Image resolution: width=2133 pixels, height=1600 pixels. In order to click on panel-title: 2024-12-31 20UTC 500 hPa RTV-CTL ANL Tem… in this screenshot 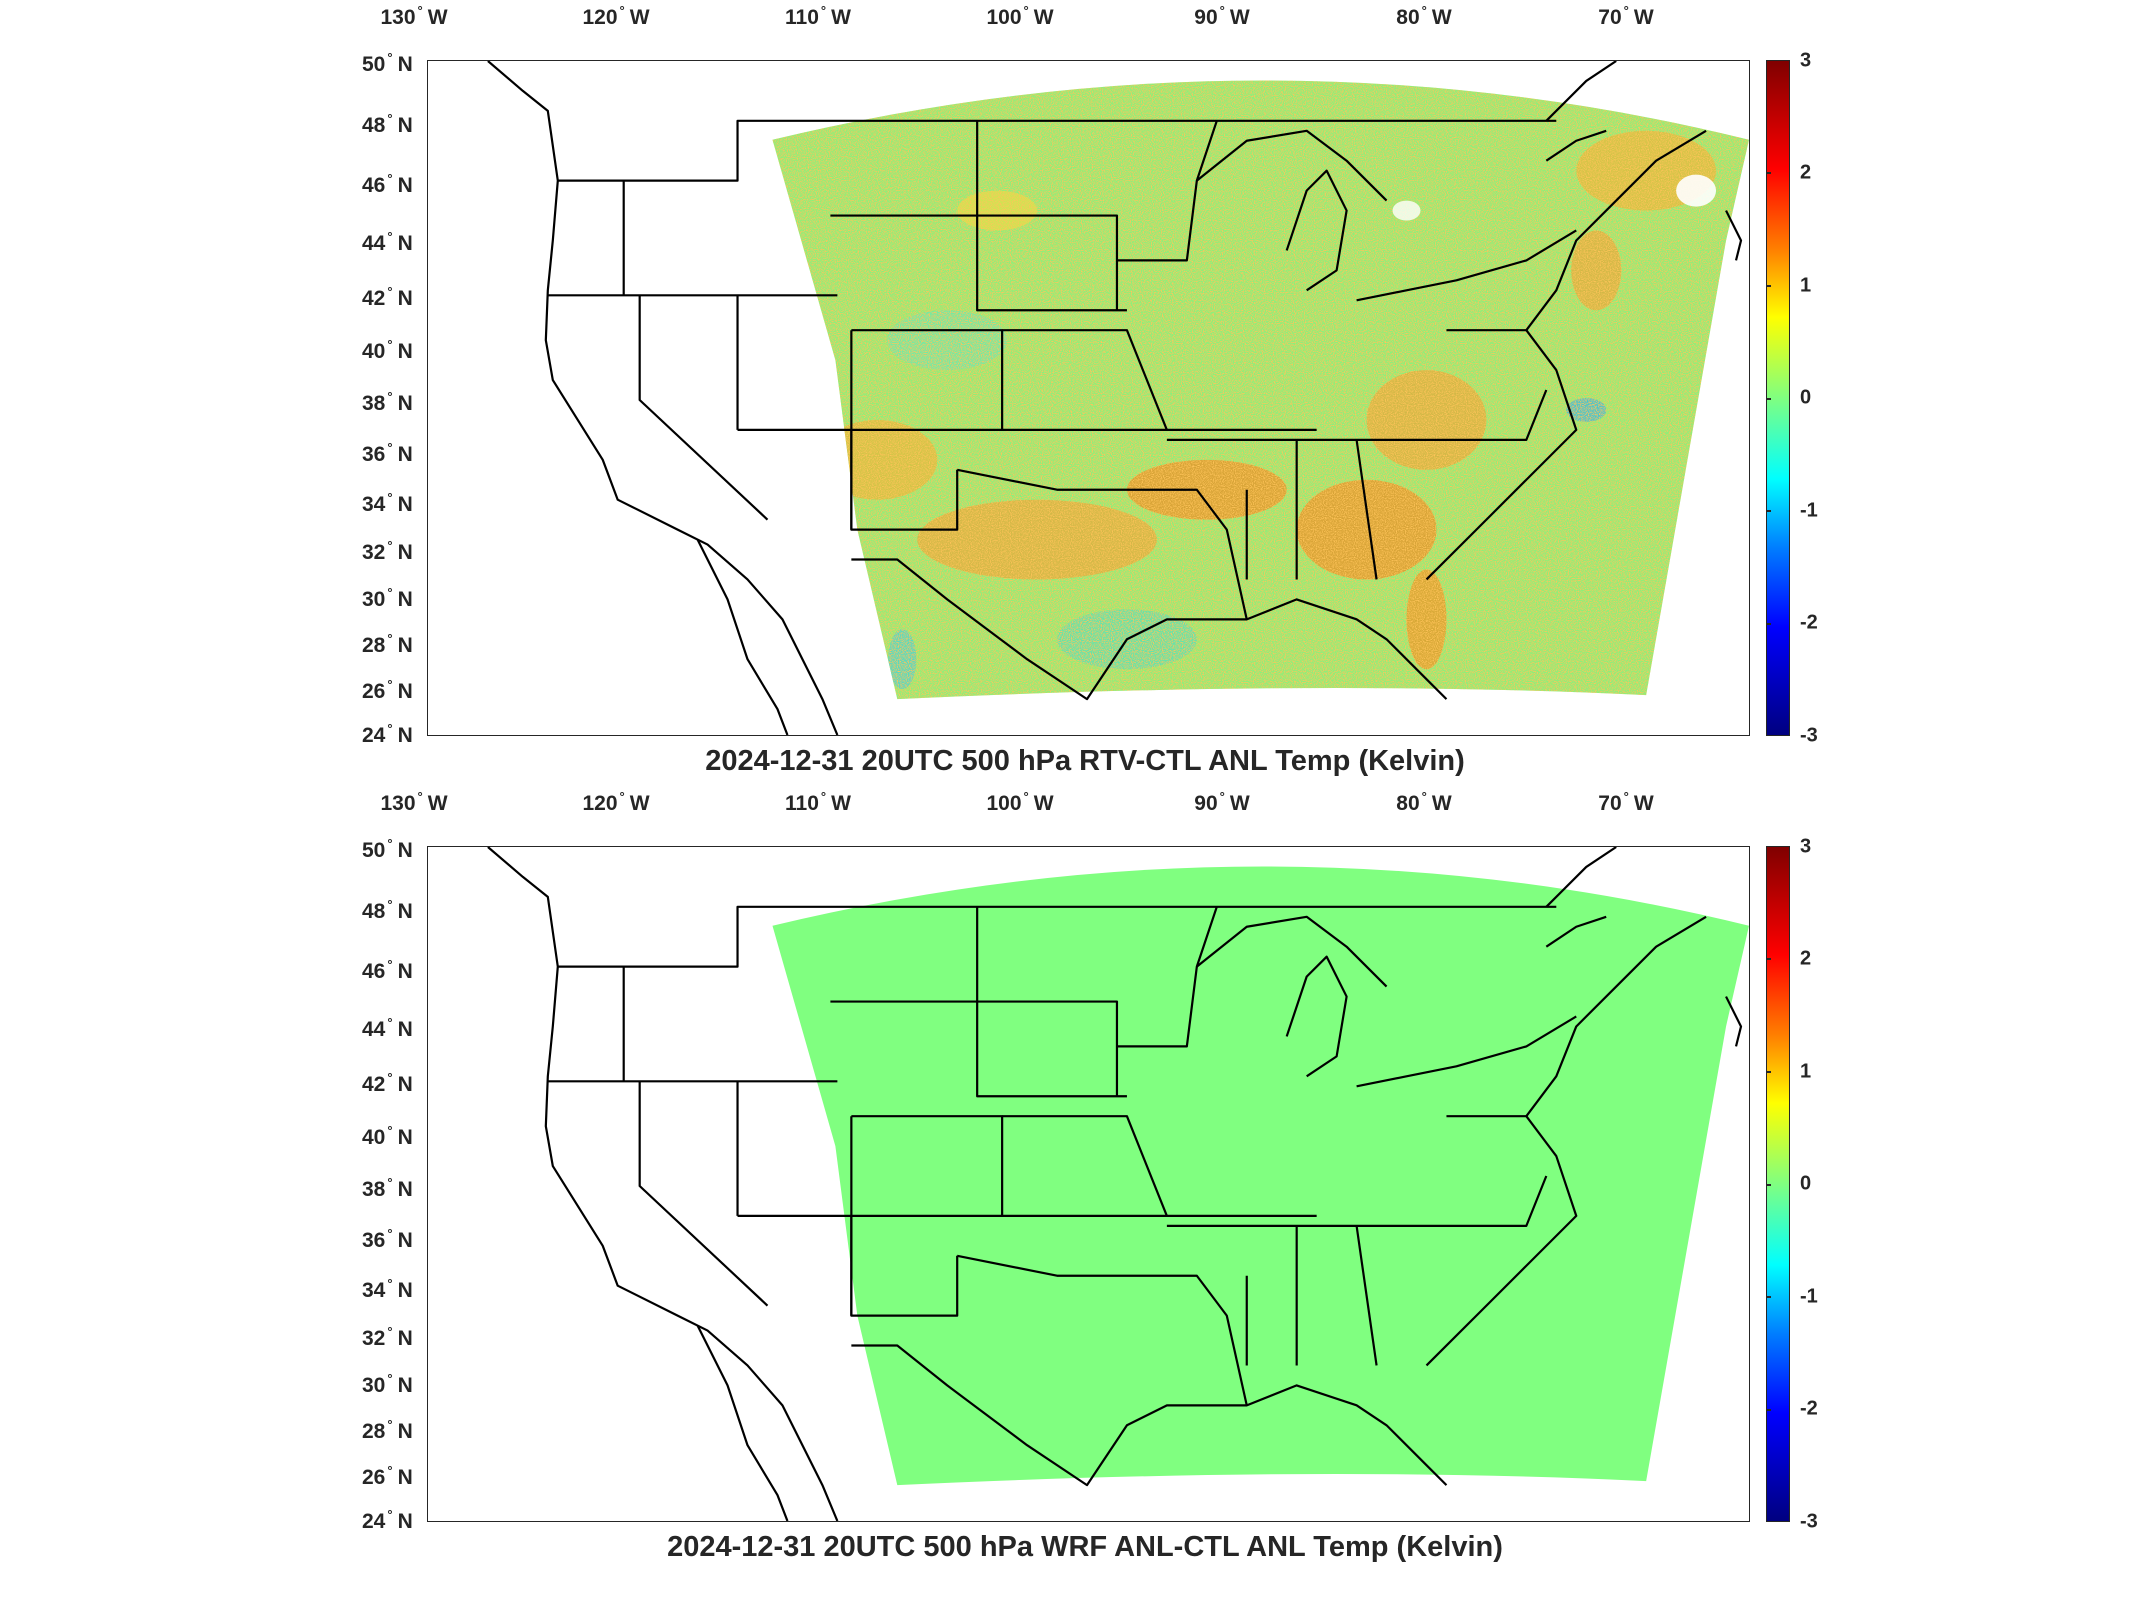, I will do `click(1085, 761)`.